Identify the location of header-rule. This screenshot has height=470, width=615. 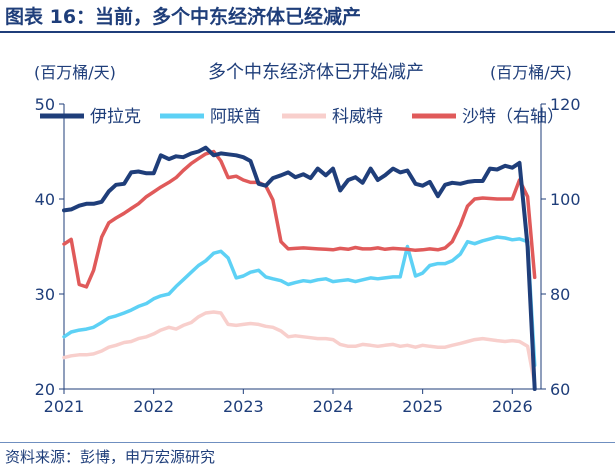
(307, 32).